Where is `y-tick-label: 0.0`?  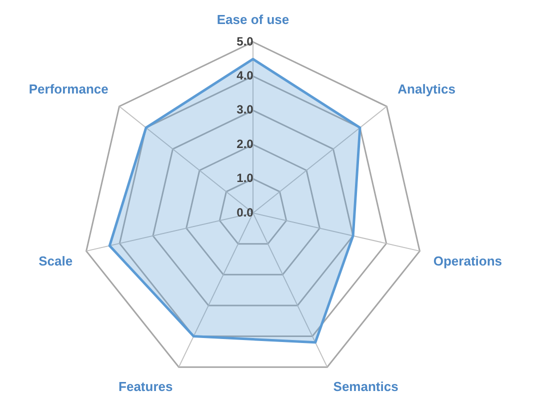
y-tick-label: 0.0 is located at coordinates (245, 212).